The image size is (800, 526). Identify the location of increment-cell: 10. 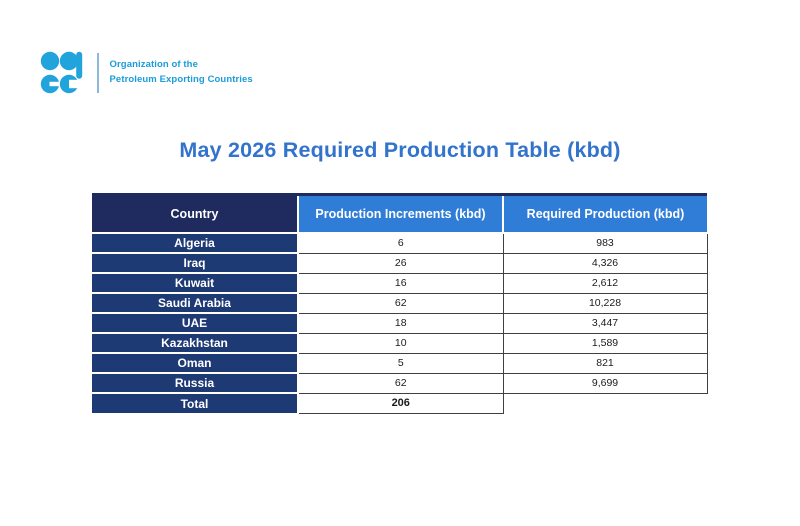
(400, 343).